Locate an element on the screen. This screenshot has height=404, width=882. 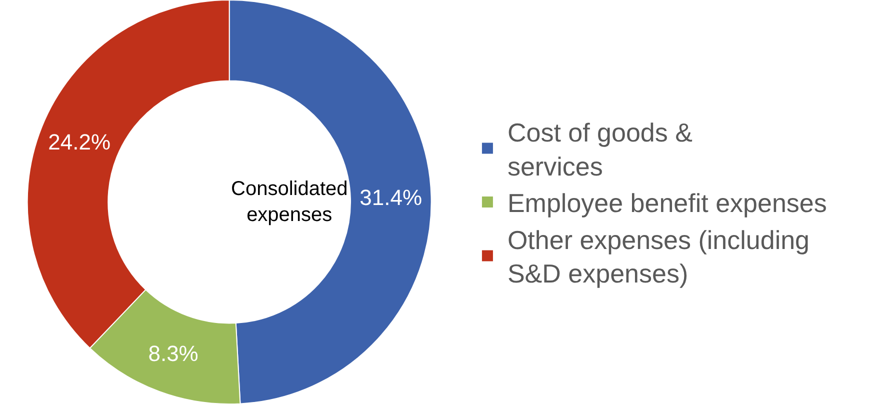
text: Consolidated expenses is located at coordinates (289, 202).